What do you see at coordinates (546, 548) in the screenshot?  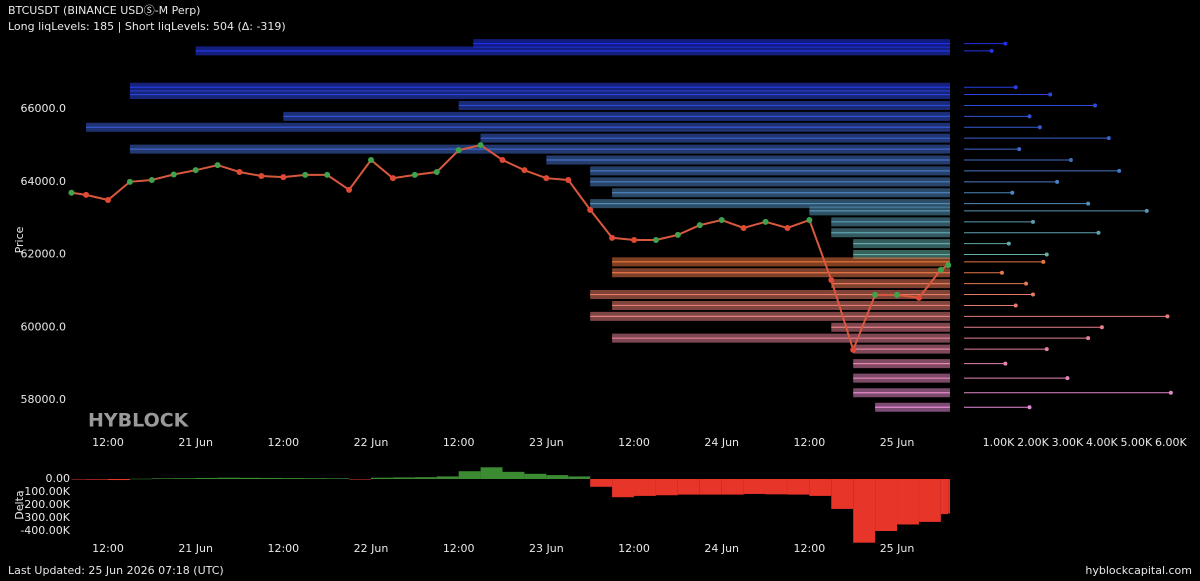 I see `x-tick-label: 23 Jun` at bounding box center [546, 548].